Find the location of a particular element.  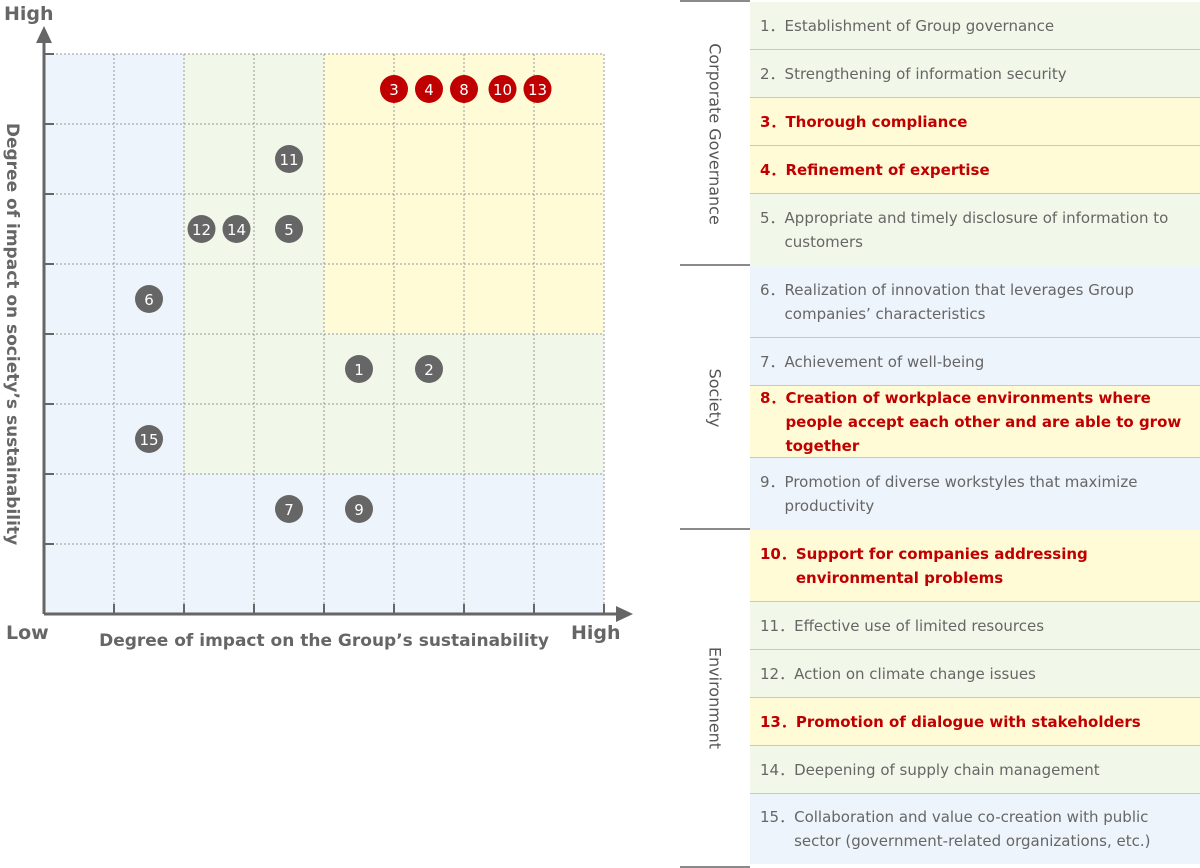

category-title: Society is located at coordinates (715, 398).